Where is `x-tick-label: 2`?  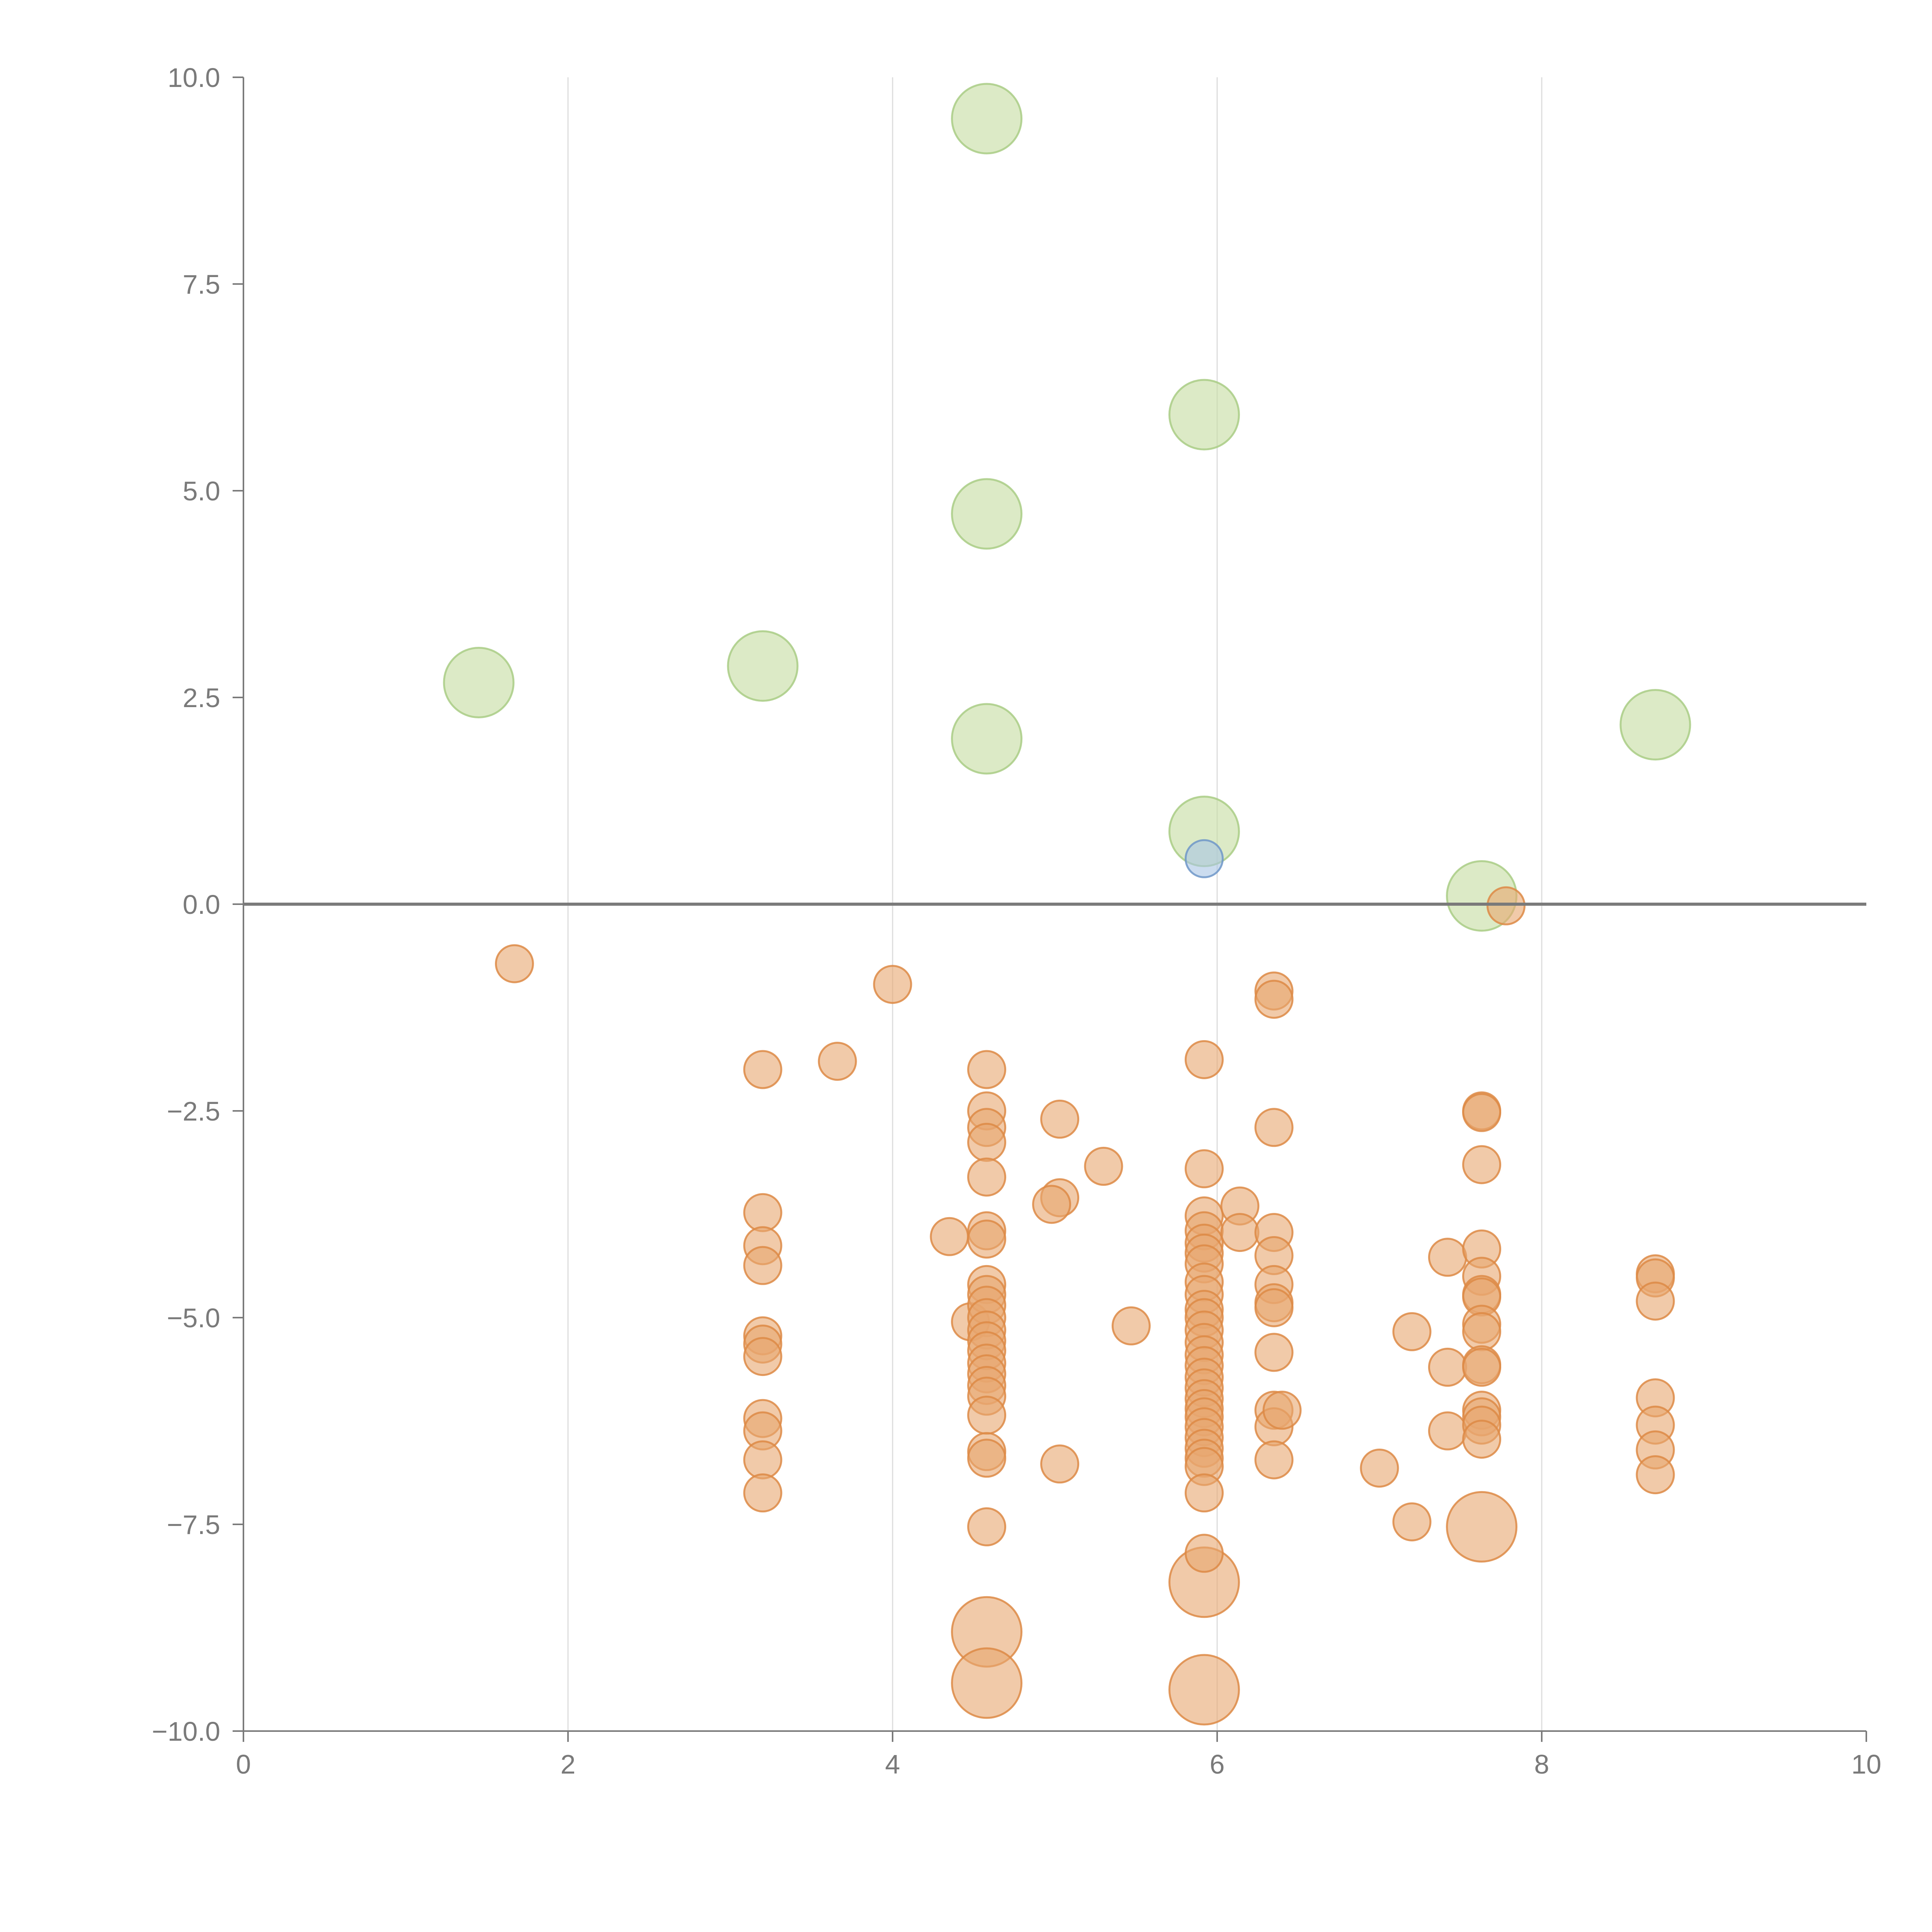 x-tick-label: 2 is located at coordinates (568, 1764).